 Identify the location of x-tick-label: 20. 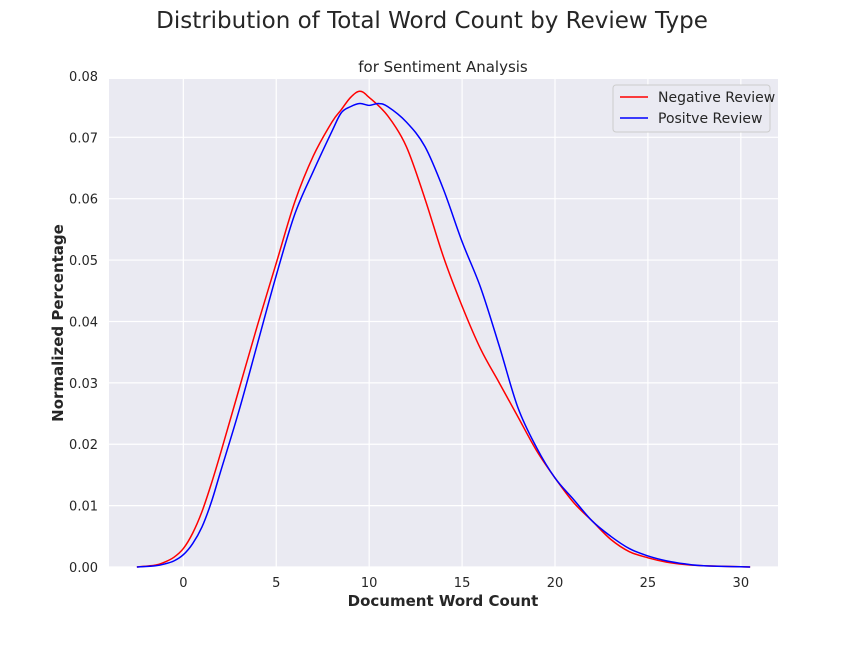
(555, 583).